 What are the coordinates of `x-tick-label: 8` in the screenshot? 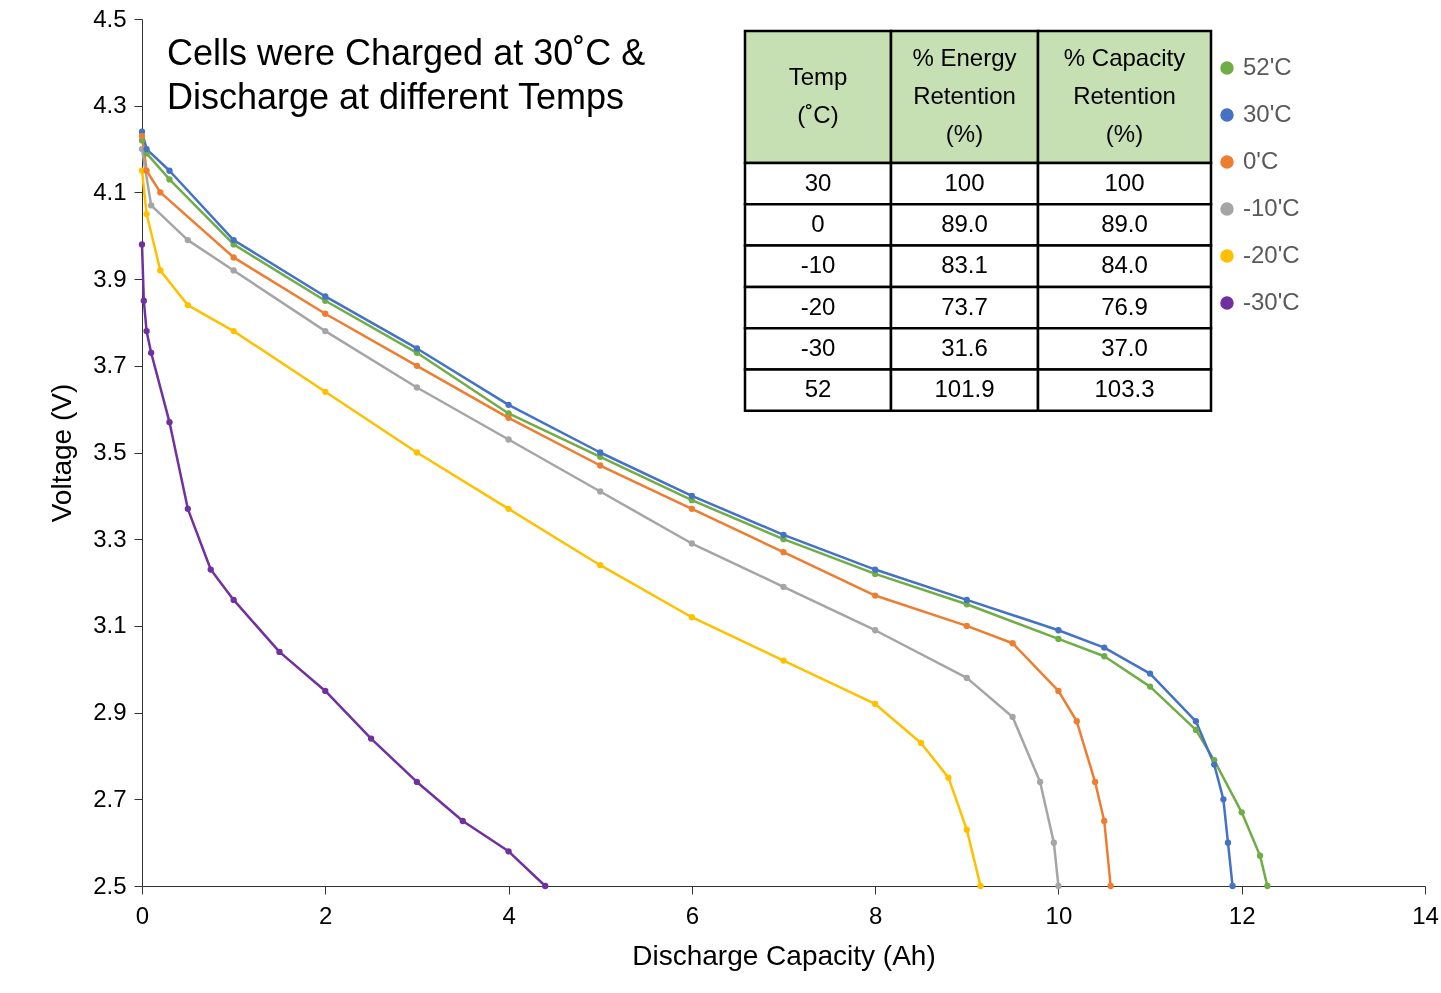 It's located at (875, 915).